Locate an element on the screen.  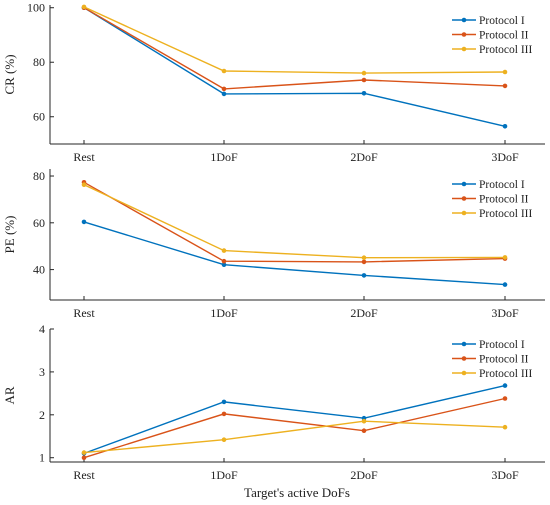
y-tick-label: 100 is located at coordinates (36, 8).